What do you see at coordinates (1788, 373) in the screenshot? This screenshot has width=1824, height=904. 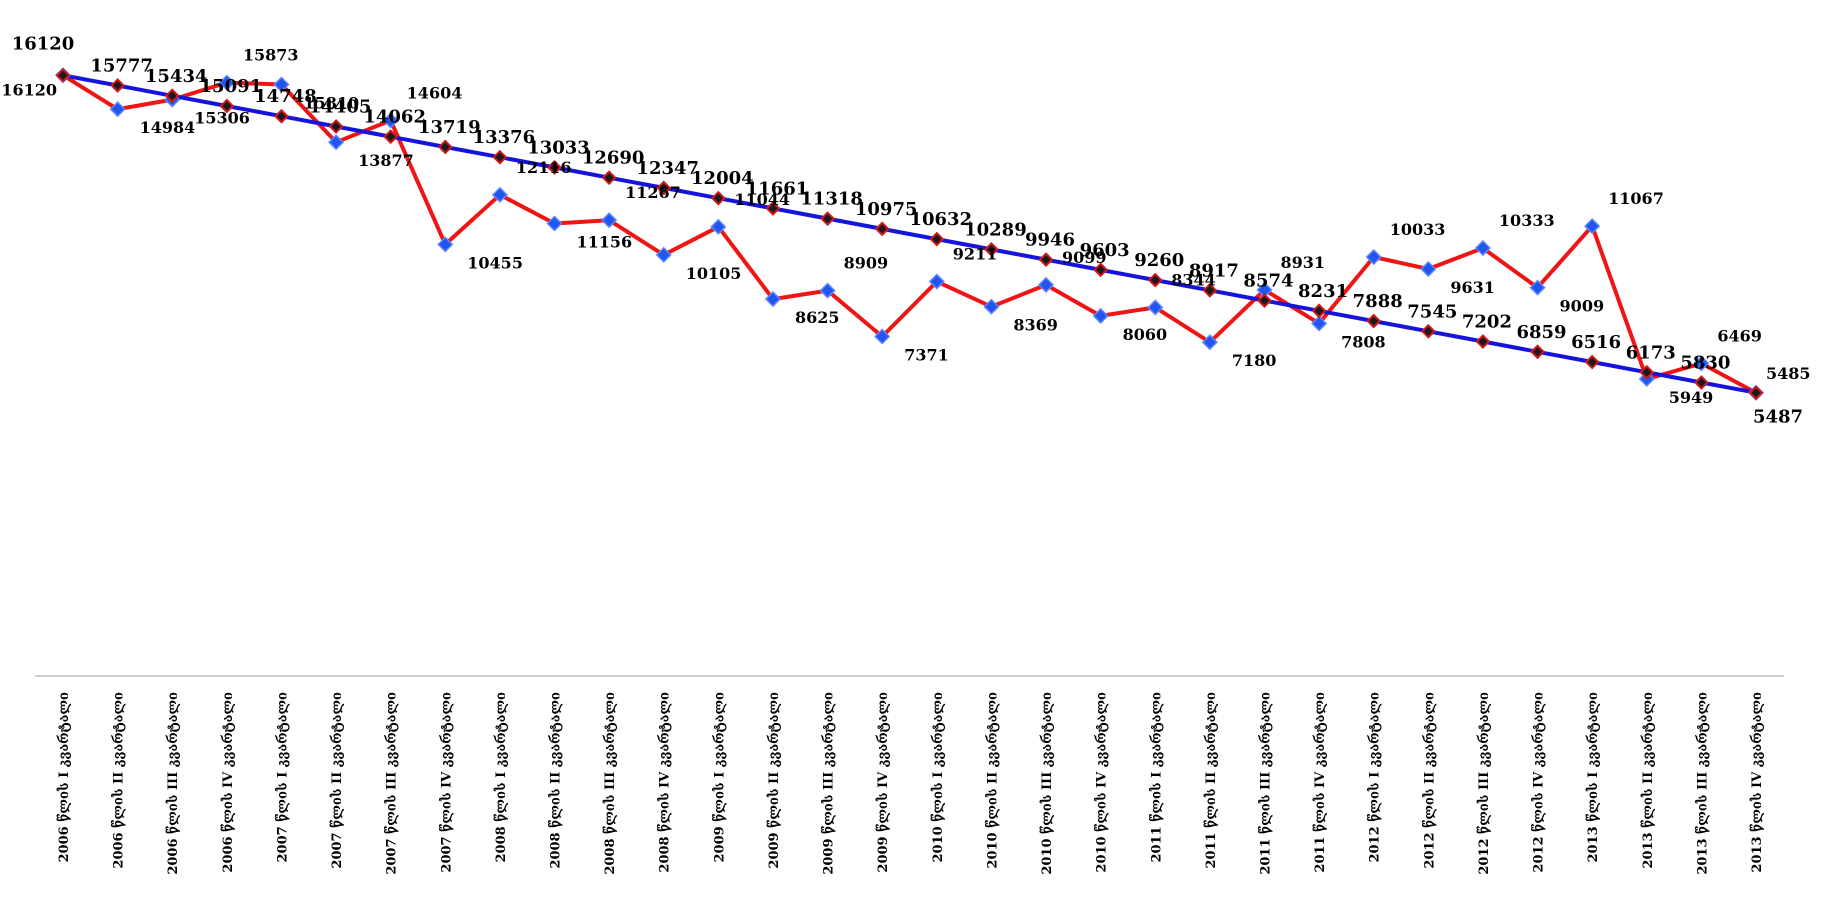 I see `actual-data-label: 5485` at bounding box center [1788, 373].